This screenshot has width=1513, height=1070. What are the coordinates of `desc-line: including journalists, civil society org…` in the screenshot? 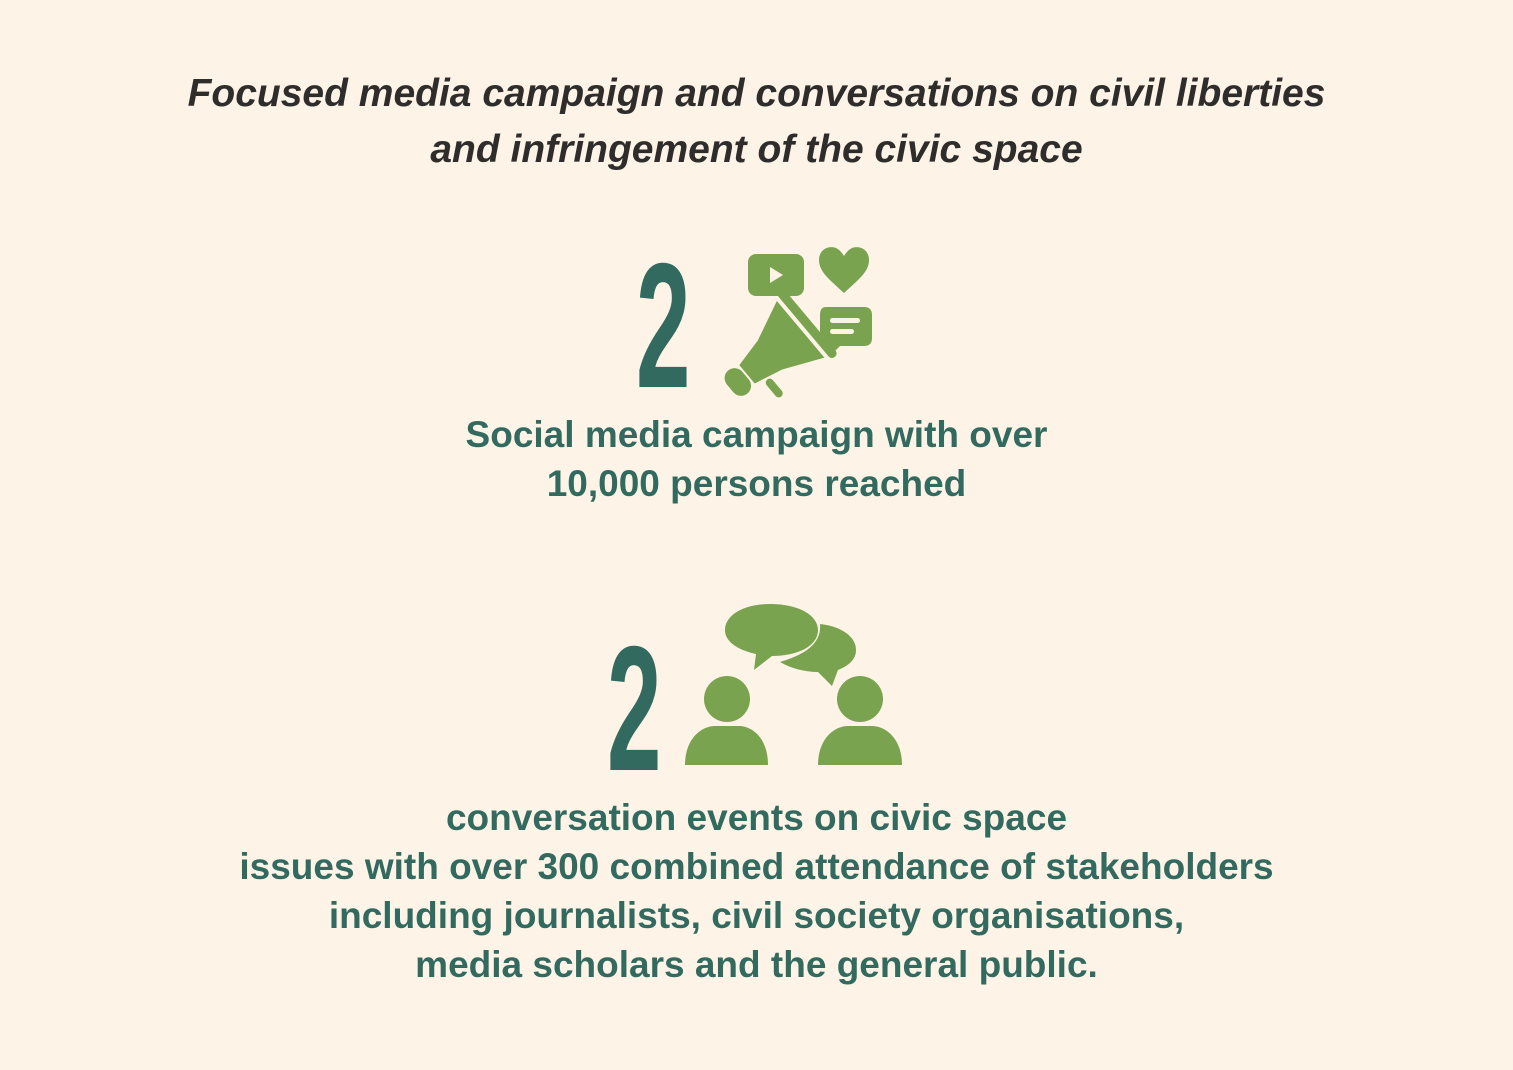 It's located at (756, 915).